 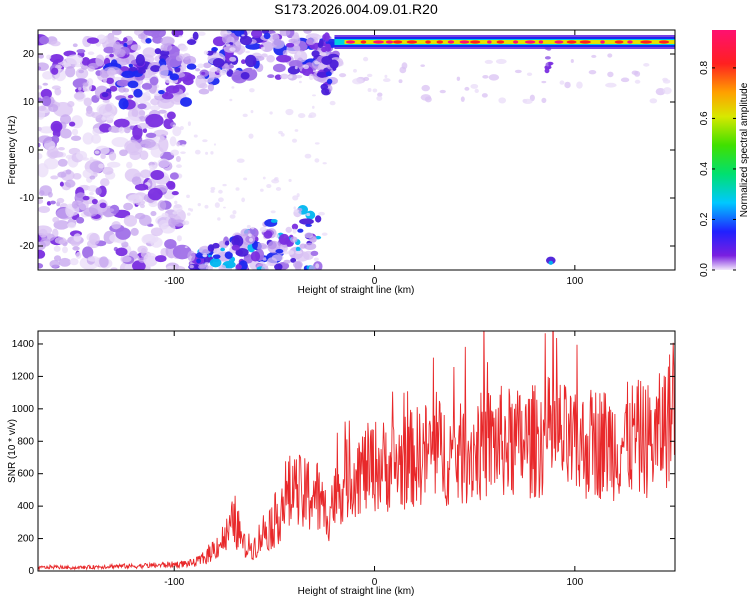 I want to click on chart-title: S173.2026.004.09.01.R20, so click(x=356, y=9).